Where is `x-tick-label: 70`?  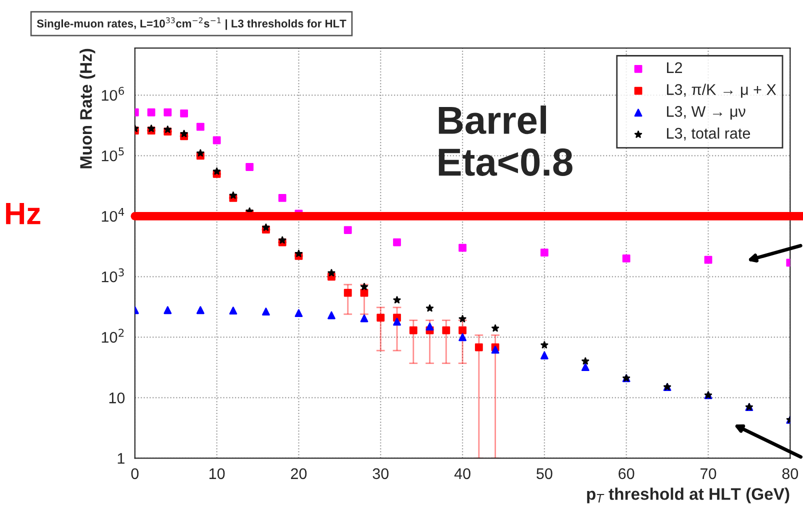
x-tick-label: 70 is located at coordinates (708, 474).